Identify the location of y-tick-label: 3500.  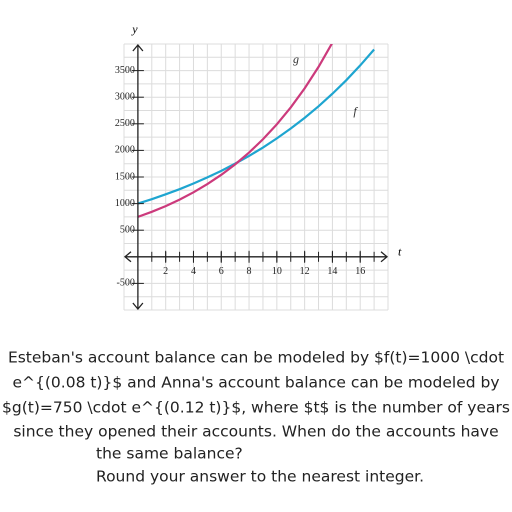
(125, 70).